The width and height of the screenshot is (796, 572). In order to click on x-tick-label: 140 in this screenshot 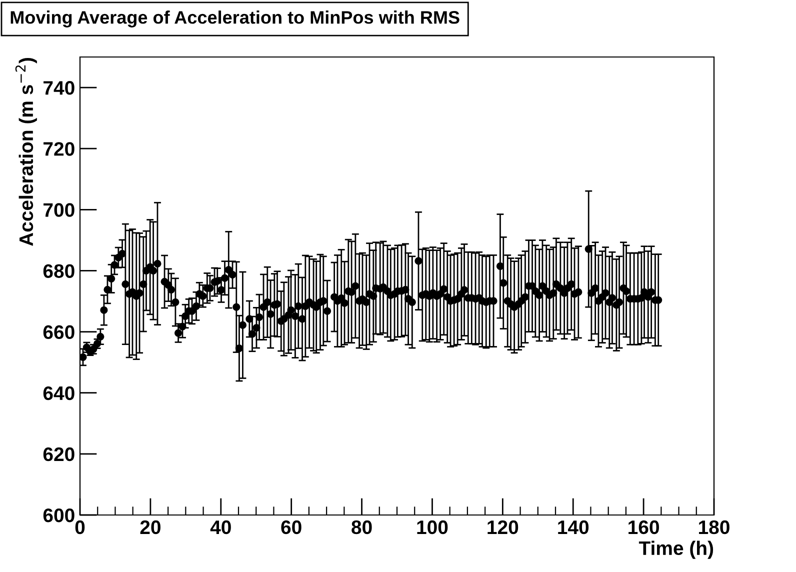, I will do `click(573, 527)`.